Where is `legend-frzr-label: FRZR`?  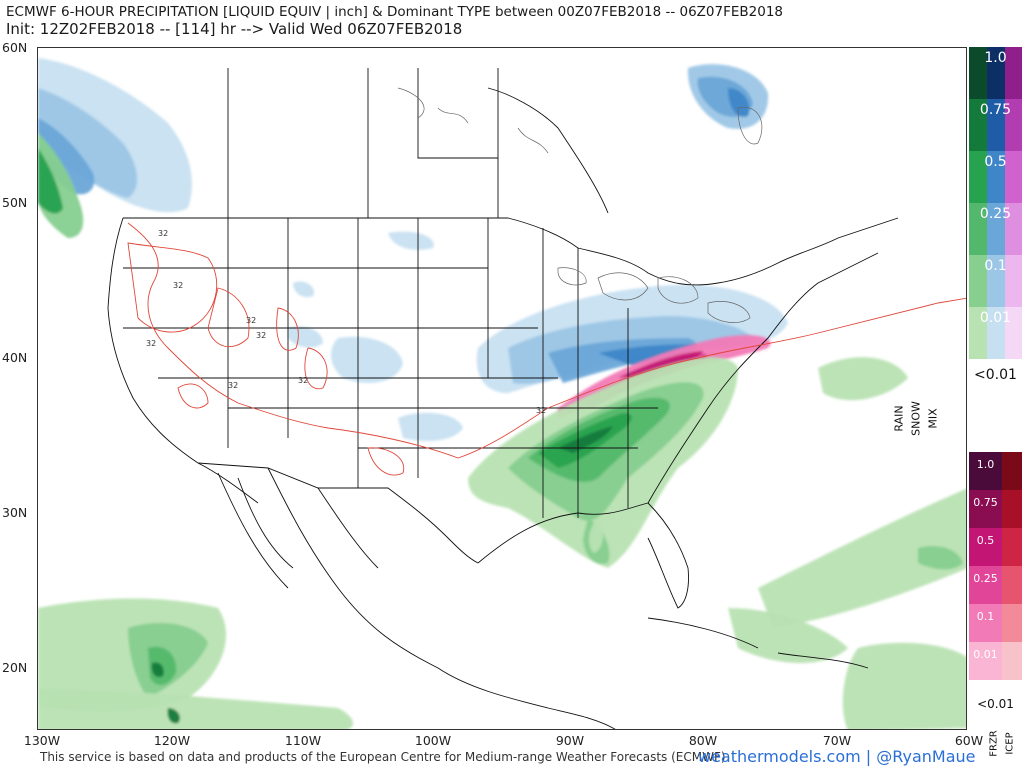
legend-frzr-label: FRZR is located at coordinates (994, 743).